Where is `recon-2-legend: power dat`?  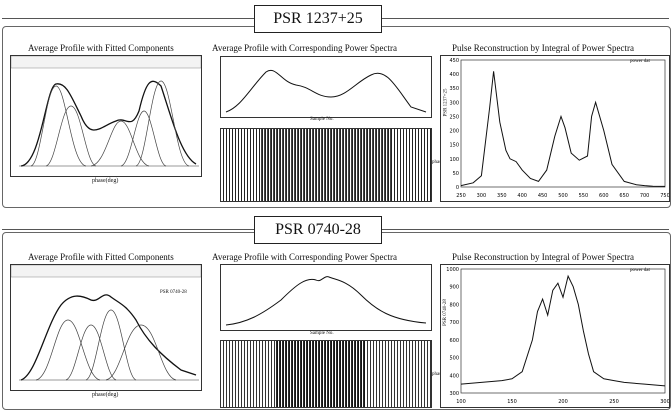
recon-2-legend: power dat is located at coordinates (640, 270).